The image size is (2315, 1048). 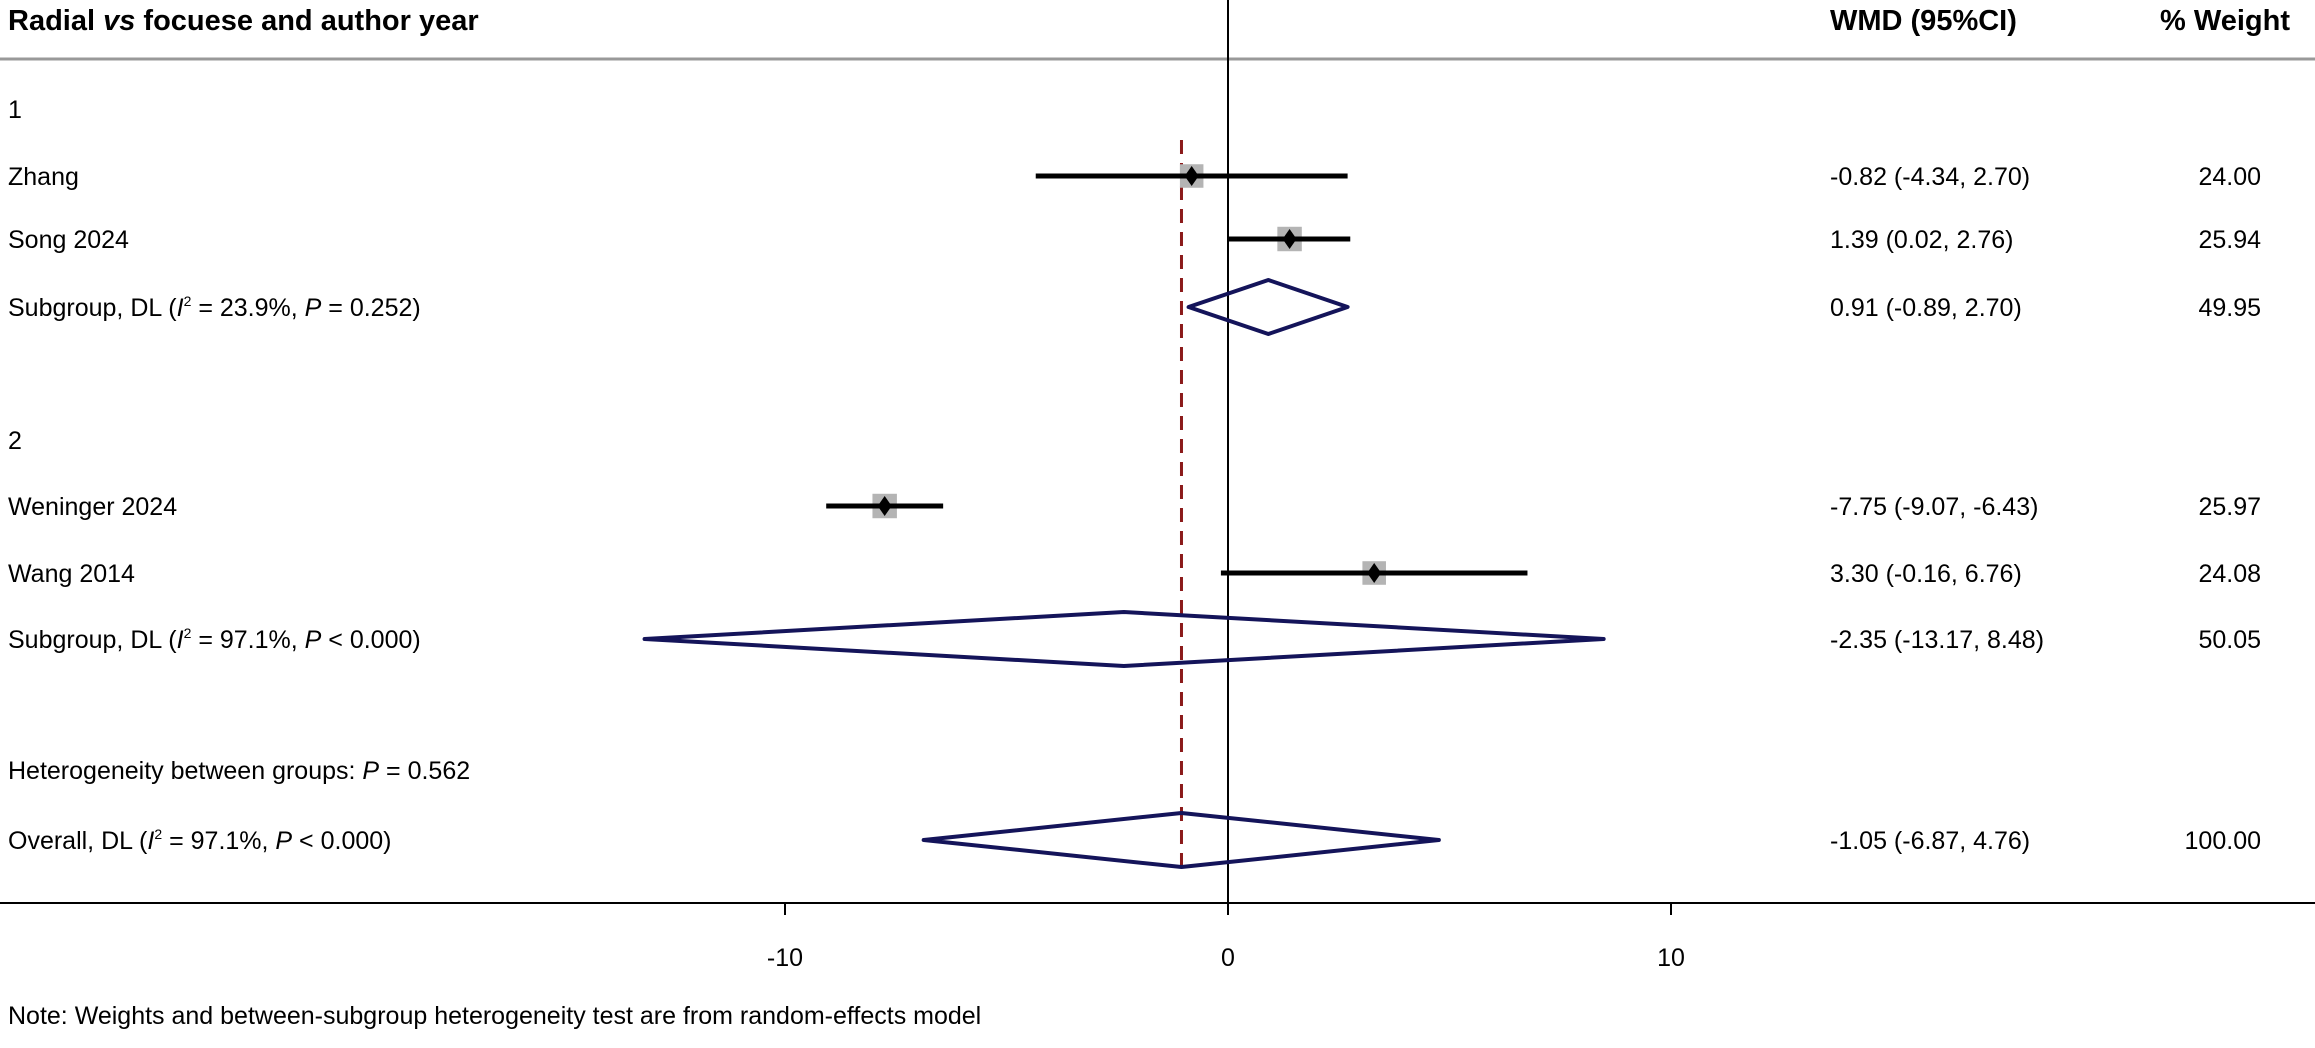 I want to click on header-text: focuese and author year, so click(x=306, y=21).